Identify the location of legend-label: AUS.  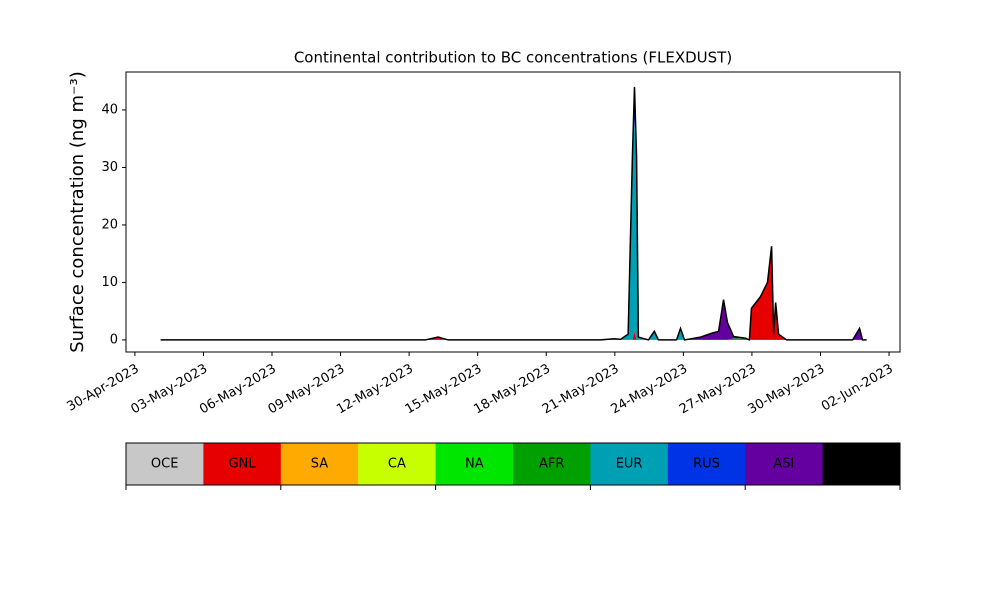
(861, 464).